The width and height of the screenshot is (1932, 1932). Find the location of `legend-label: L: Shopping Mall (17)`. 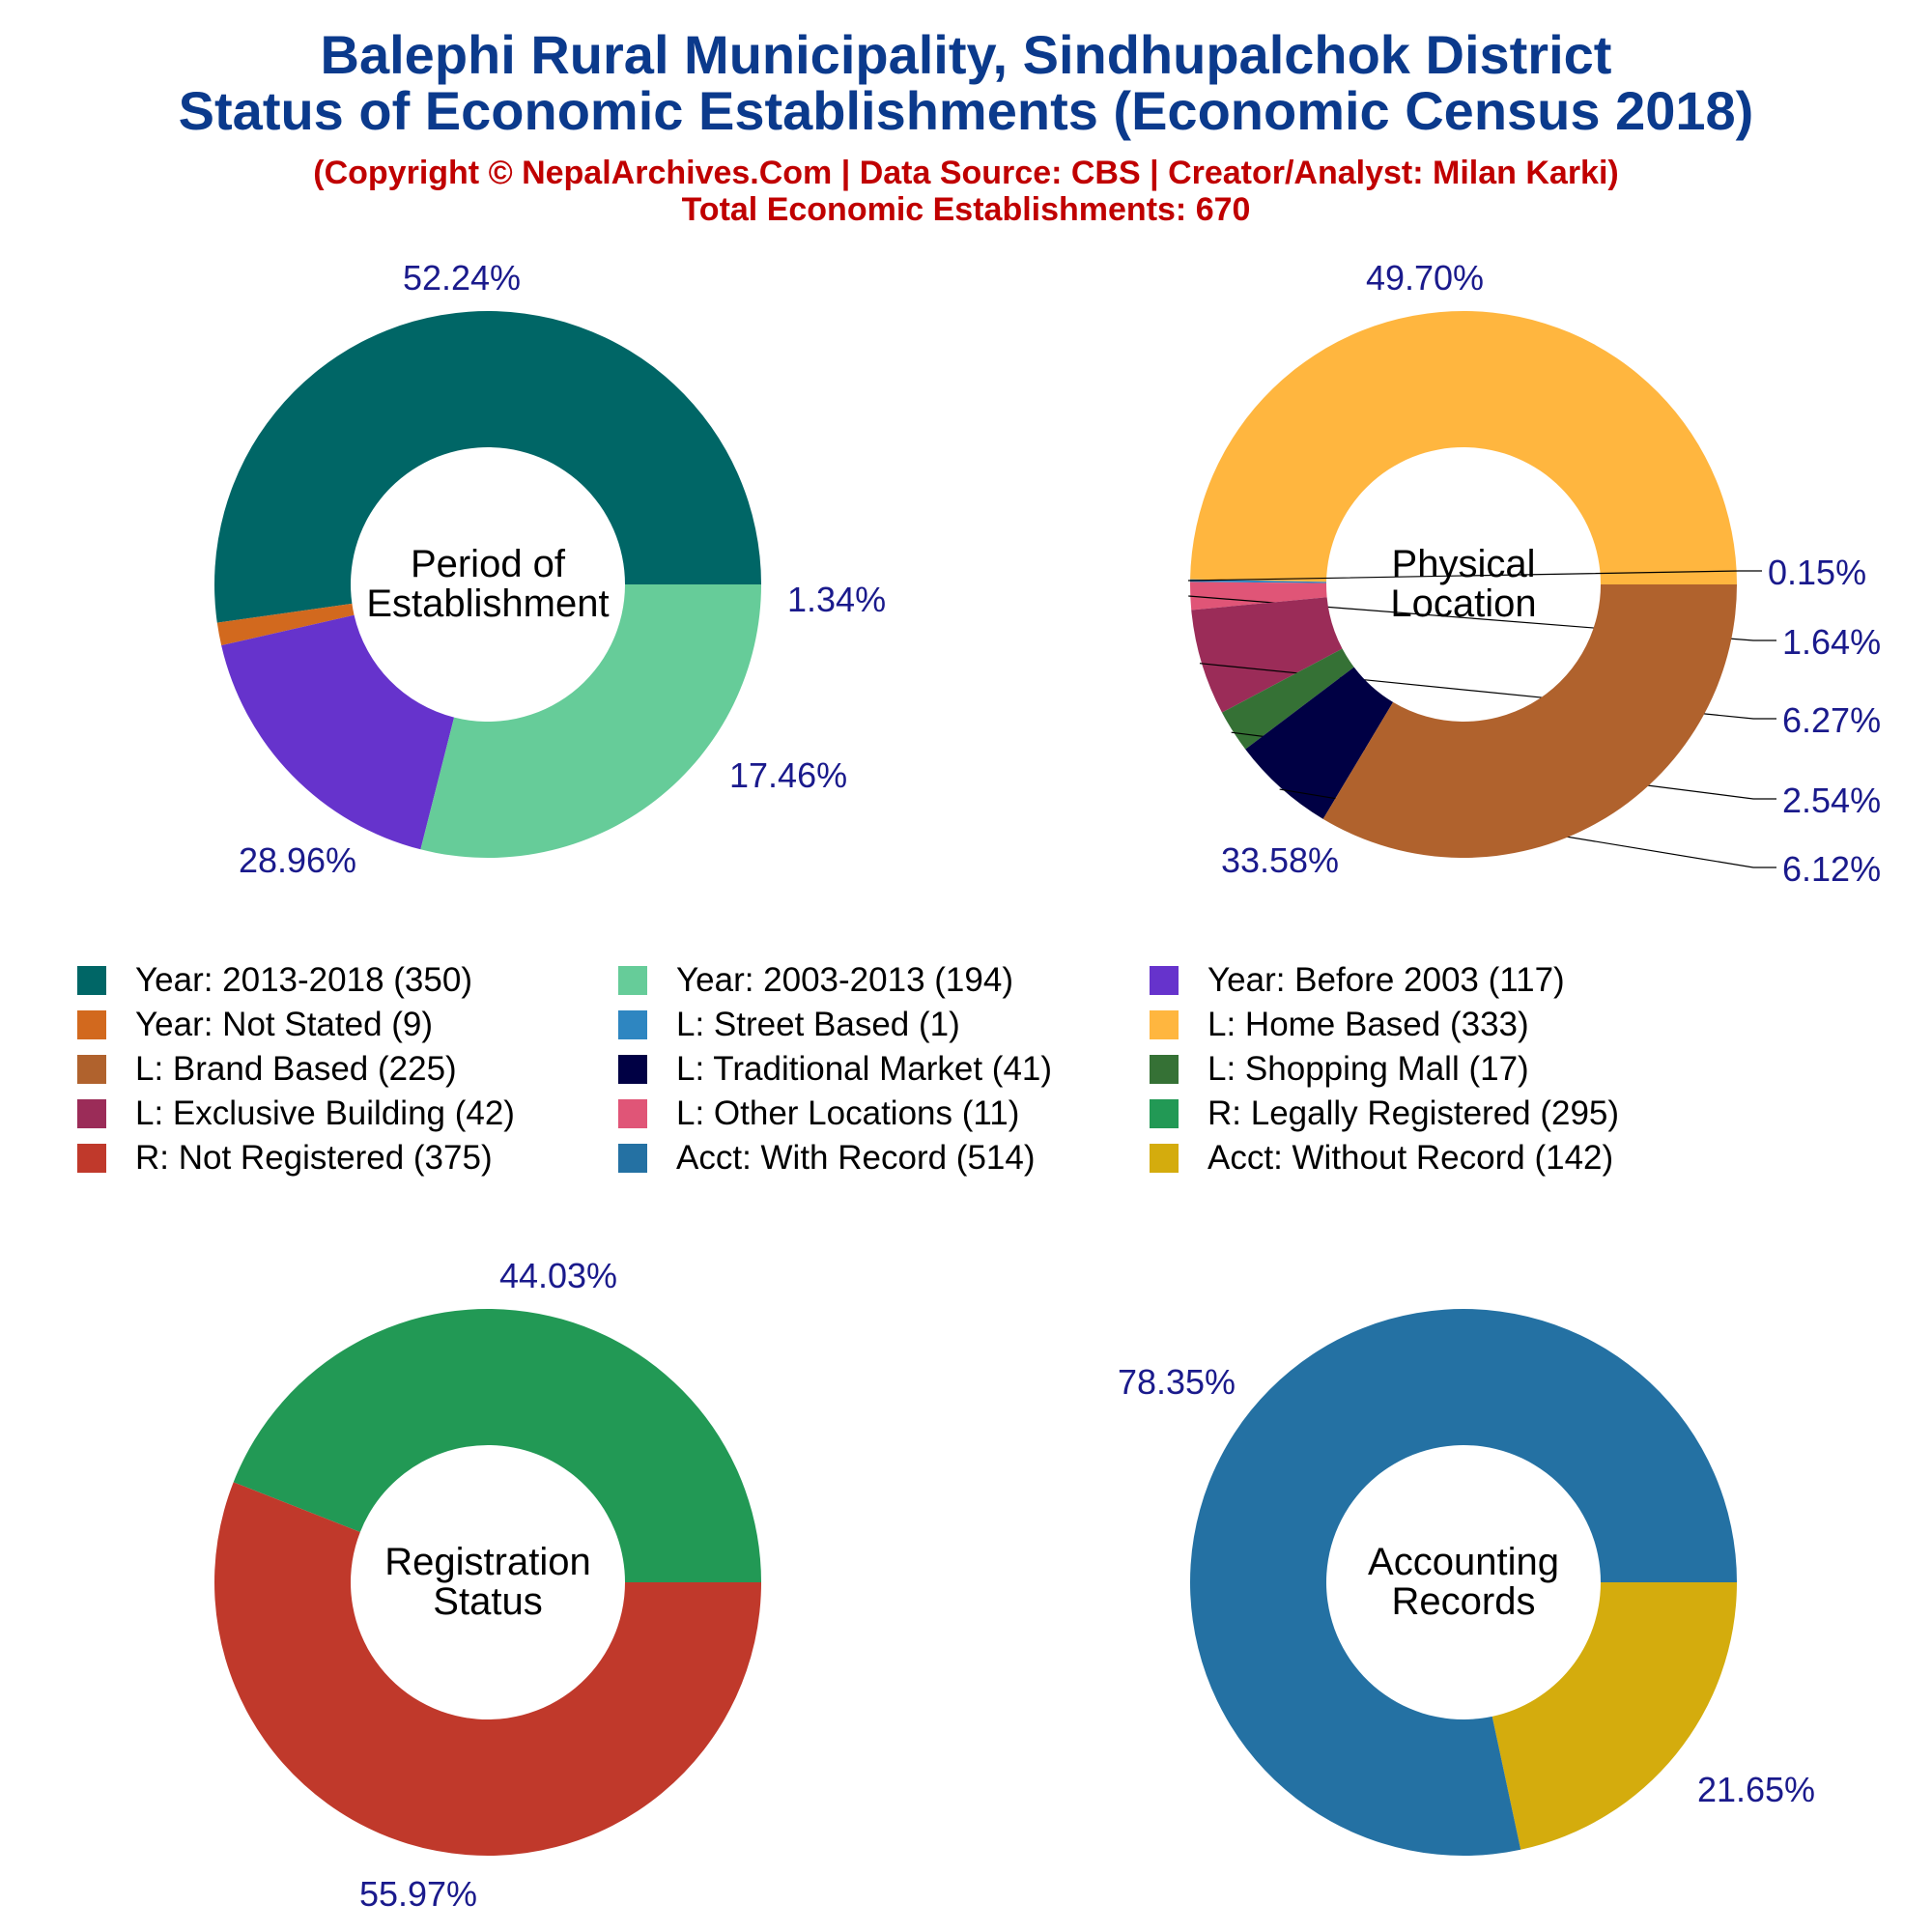

legend-label: L: Shopping Mall (17) is located at coordinates (1368, 1069).